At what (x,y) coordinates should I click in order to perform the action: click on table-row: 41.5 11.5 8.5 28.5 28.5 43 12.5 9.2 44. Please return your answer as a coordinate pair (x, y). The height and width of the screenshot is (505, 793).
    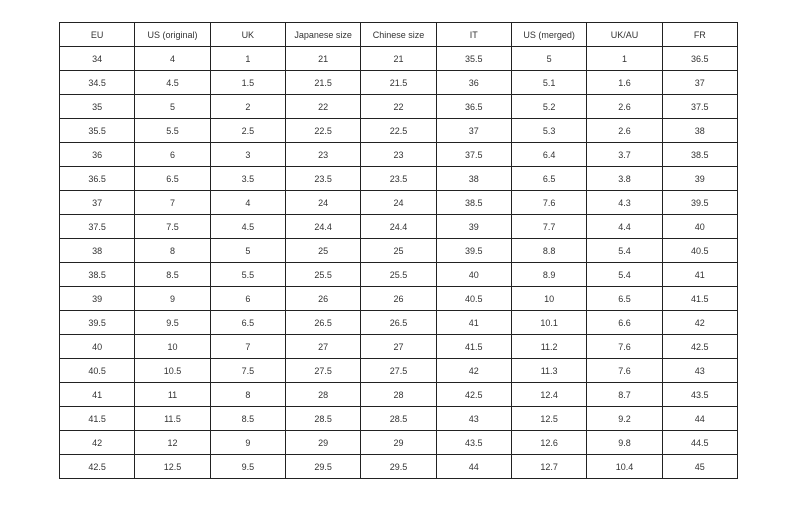
    Looking at the image, I should click on (398, 418).